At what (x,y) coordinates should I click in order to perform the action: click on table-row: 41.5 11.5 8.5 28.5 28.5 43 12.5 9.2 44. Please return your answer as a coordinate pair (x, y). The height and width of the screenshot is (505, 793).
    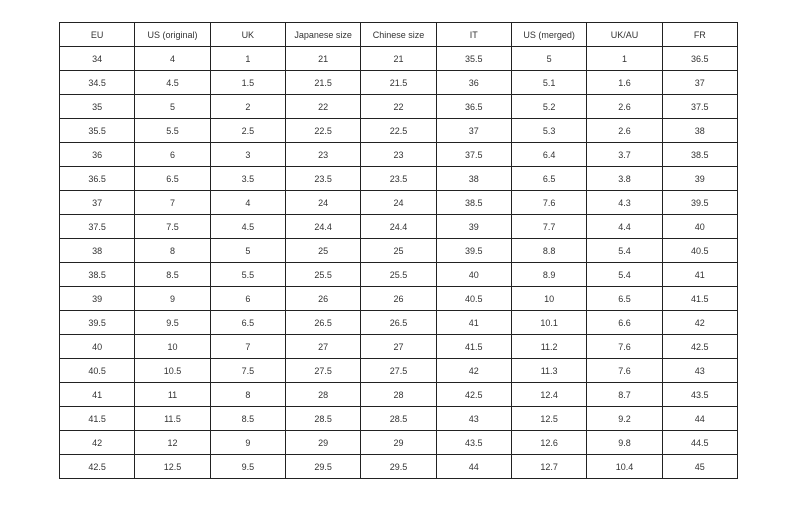
    Looking at the image, I should click on (398, 418).